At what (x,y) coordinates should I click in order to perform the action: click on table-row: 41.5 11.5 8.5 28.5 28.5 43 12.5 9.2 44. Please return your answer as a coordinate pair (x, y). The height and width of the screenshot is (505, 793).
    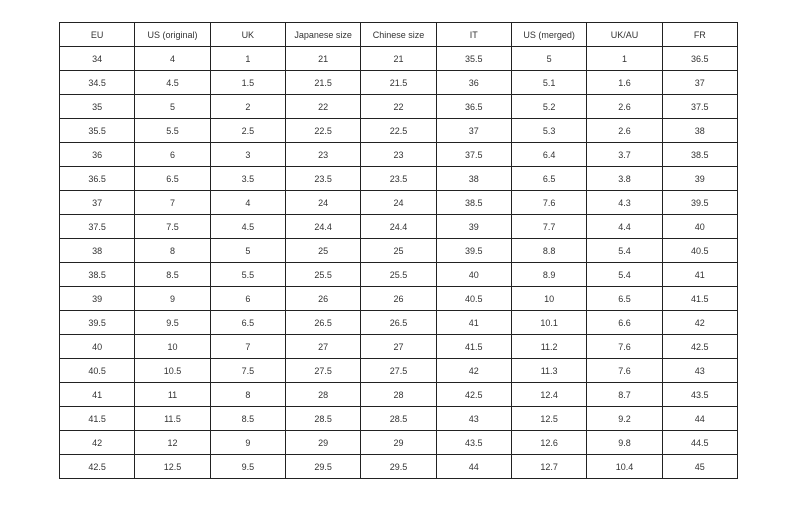
    Looking at the image, I should click on (398, 418).